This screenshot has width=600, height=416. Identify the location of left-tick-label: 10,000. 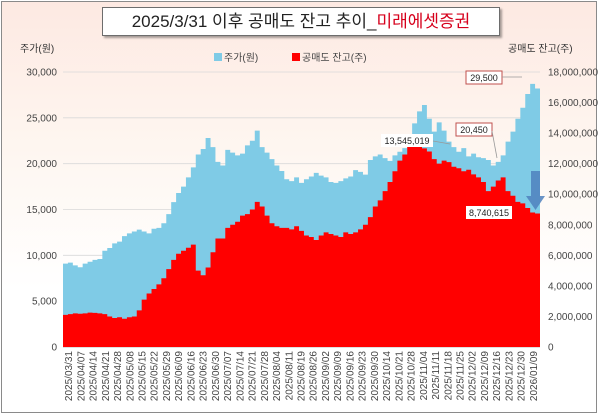
(41, 256).